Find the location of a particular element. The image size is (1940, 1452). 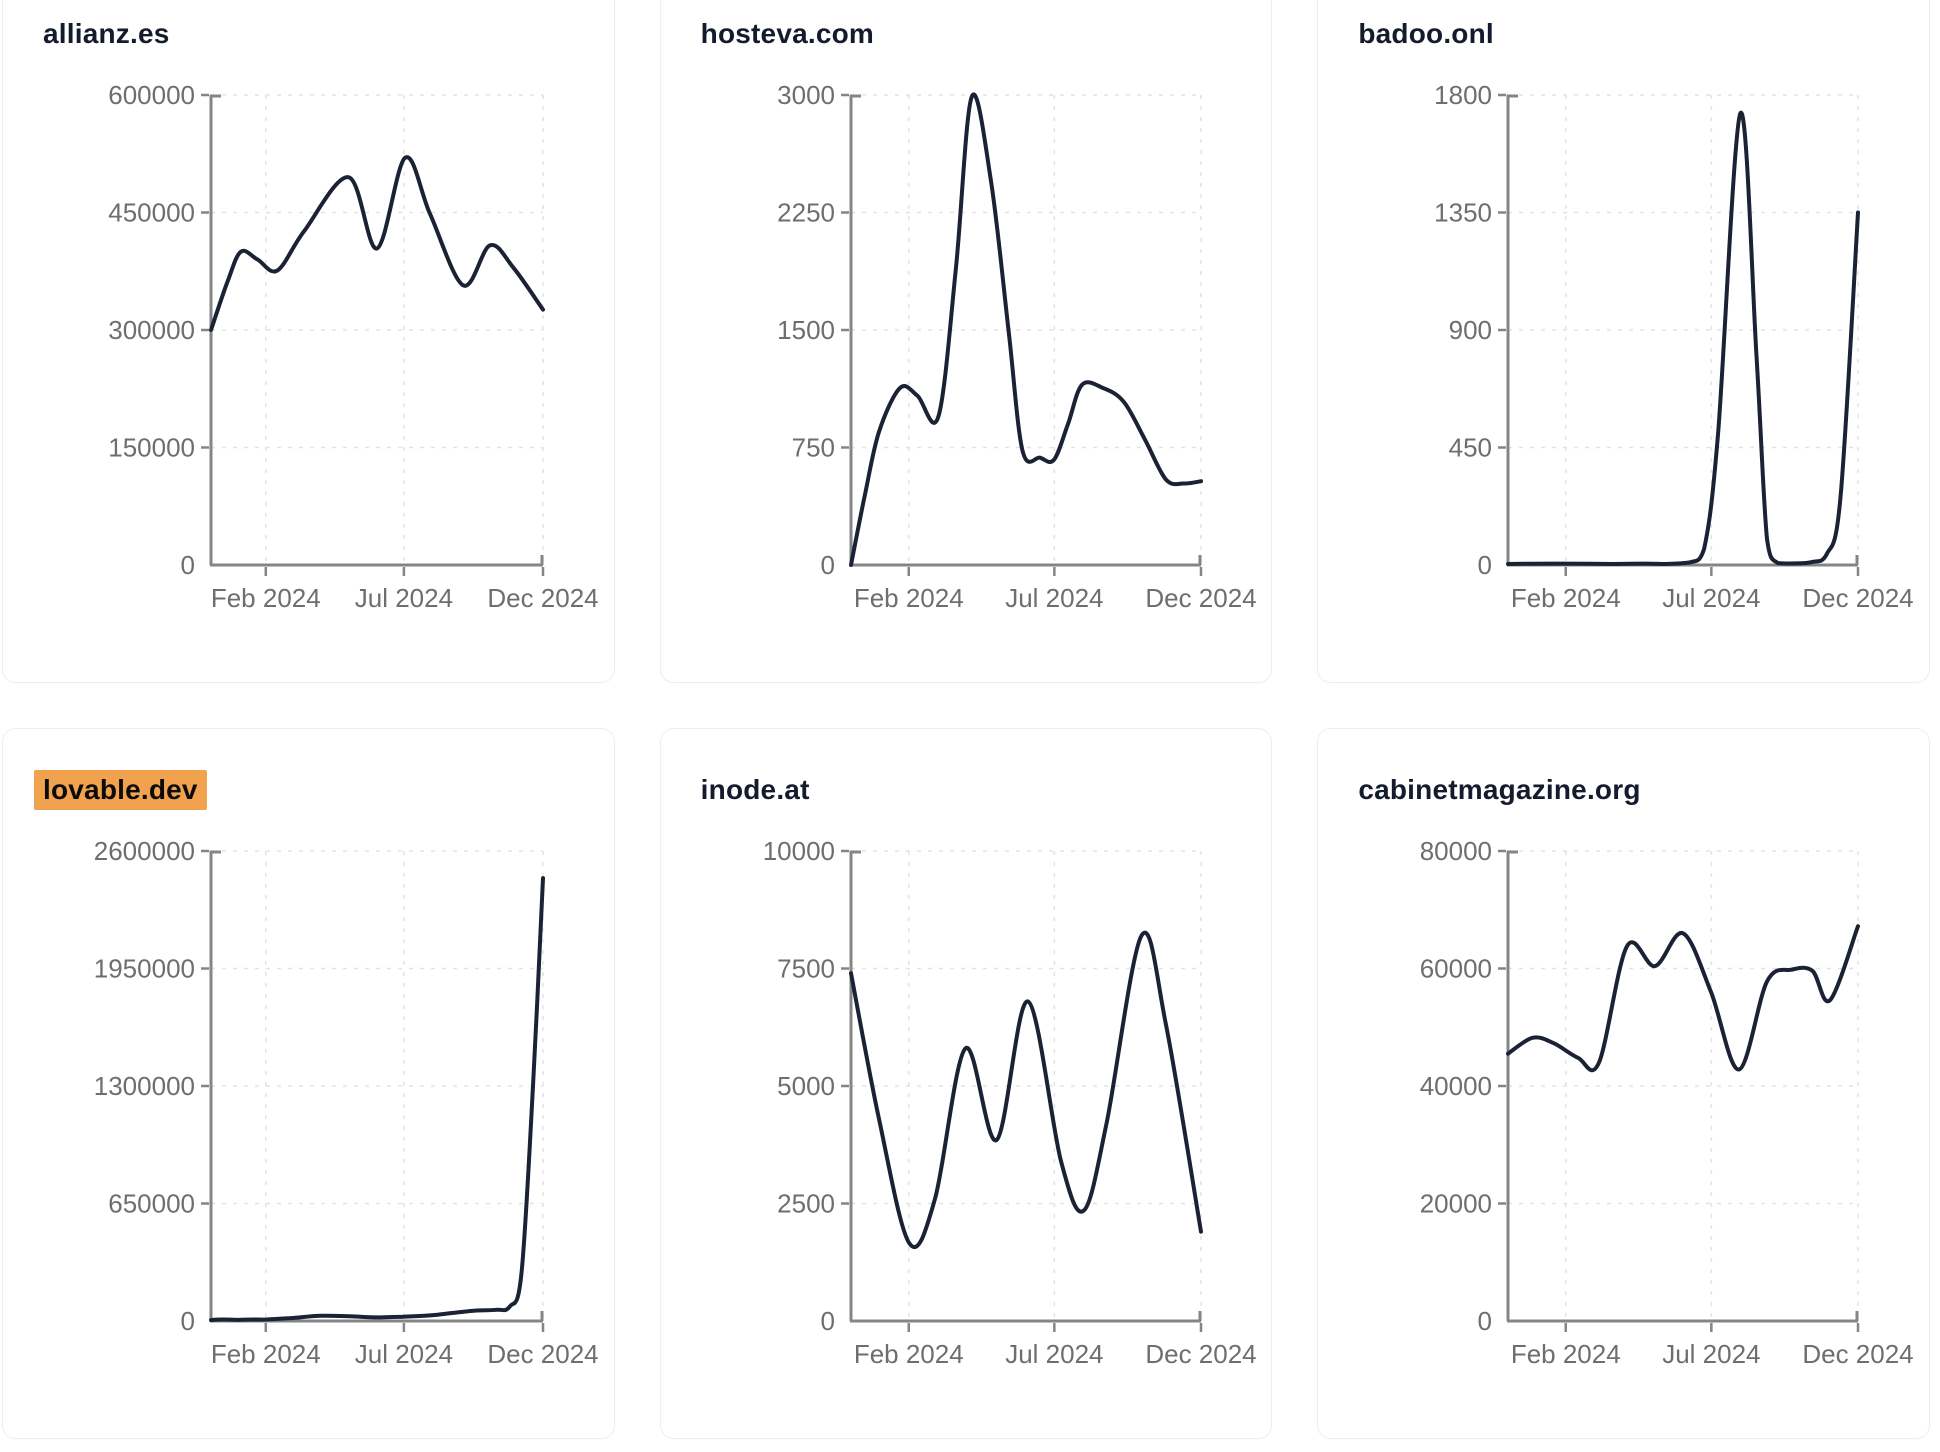

svg-text: 150000 is located at coordinates (151, 448).